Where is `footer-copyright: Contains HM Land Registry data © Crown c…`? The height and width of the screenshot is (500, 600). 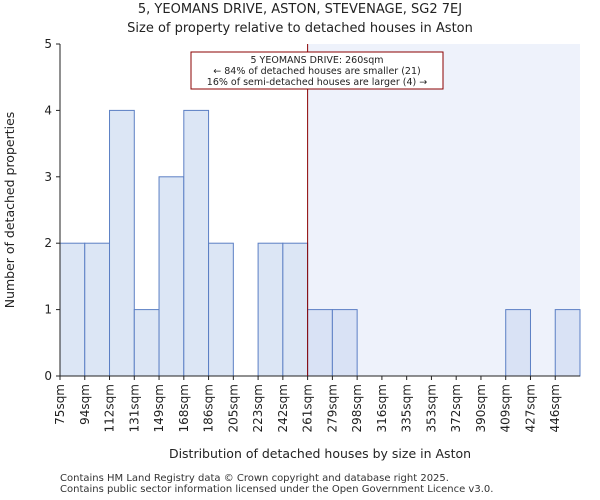
footer-copyright: Contains HM Land Registry data © Crown c… is located at coordinates (254, 478).